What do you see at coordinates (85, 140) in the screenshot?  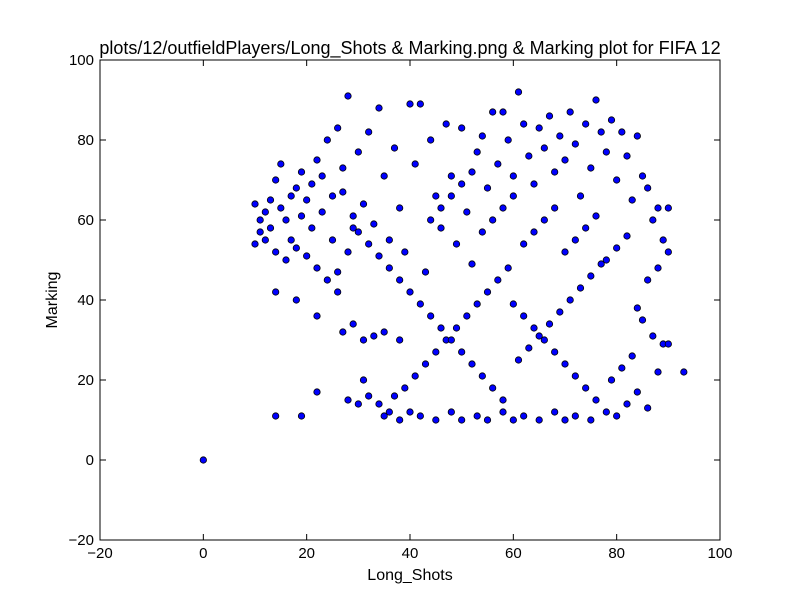 I see `y-tick-label: 80` at bounding box center [85, 140].